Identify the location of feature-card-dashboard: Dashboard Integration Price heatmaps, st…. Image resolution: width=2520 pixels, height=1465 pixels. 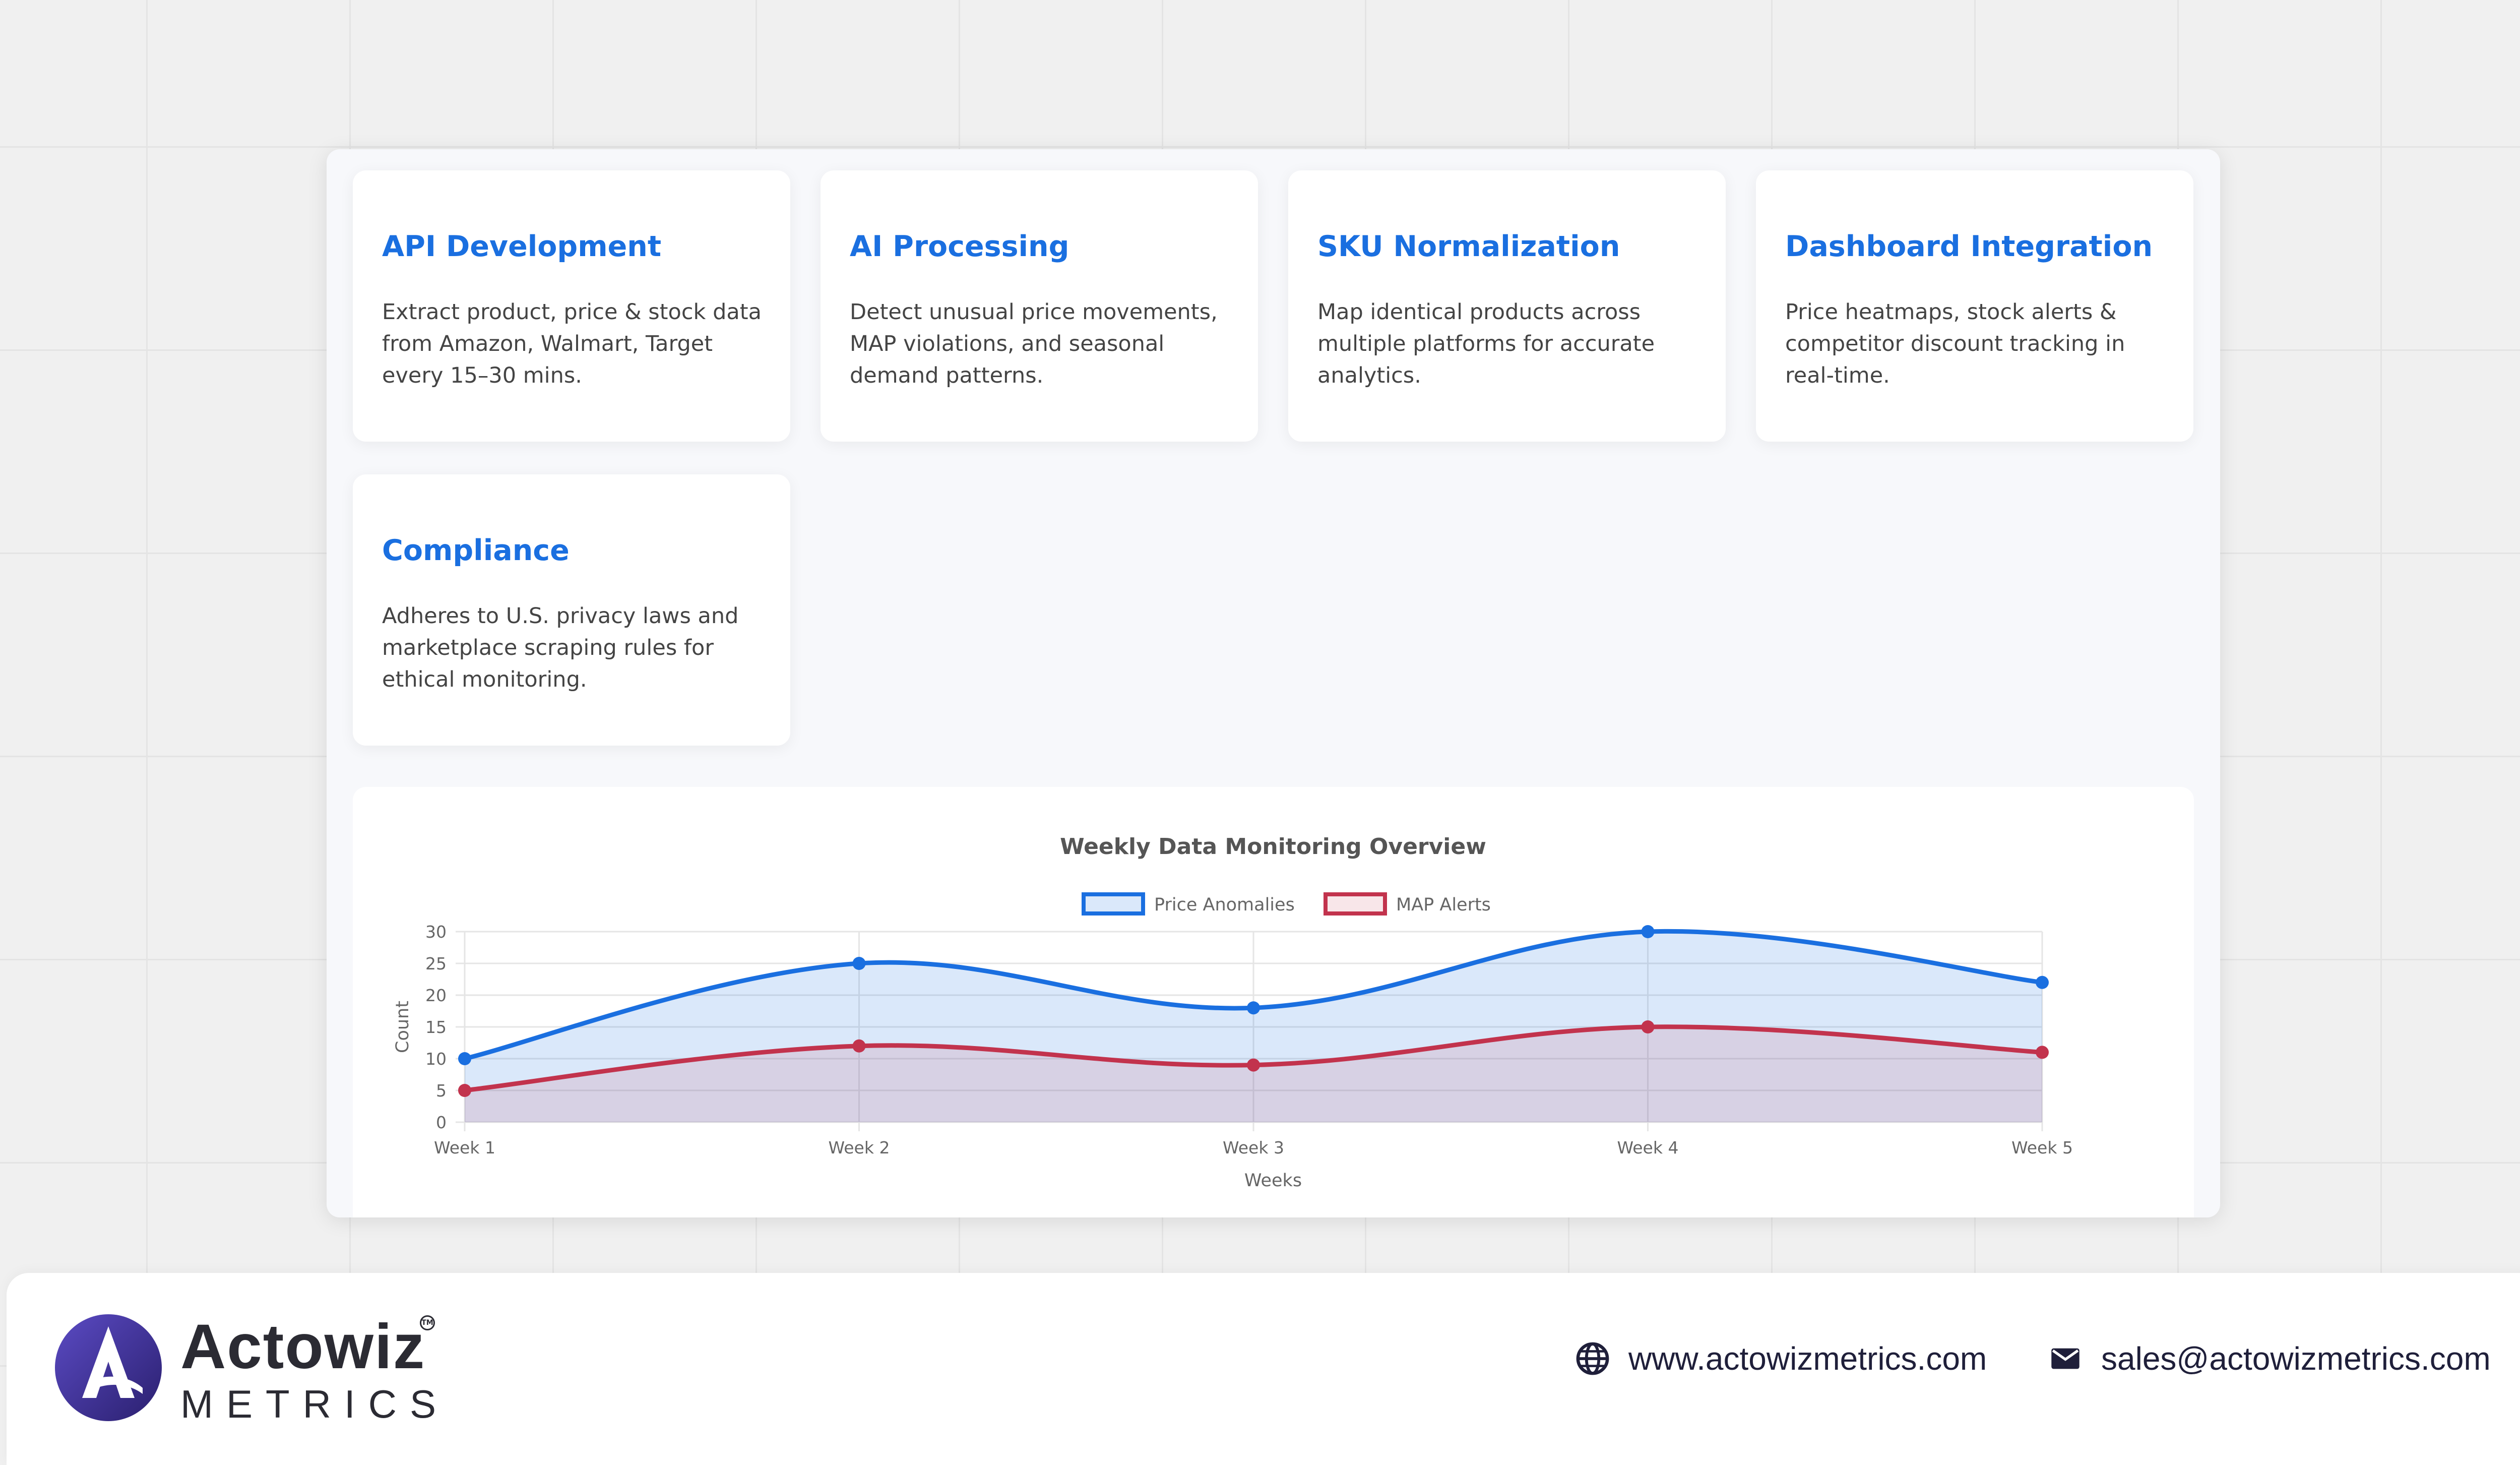
(1974, 306).